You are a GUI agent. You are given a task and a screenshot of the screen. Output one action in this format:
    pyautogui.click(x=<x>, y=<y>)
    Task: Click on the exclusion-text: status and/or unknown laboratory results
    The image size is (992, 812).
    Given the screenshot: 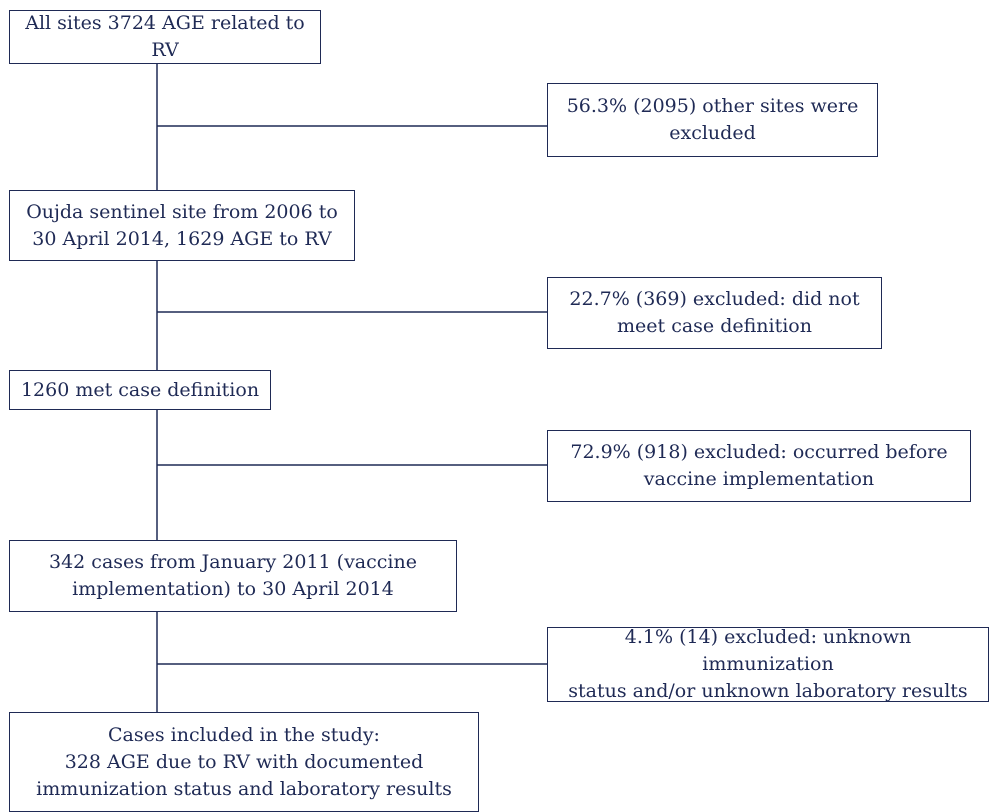 What is the action you would take?
    pyautogui.click(x=768, y=691)
    